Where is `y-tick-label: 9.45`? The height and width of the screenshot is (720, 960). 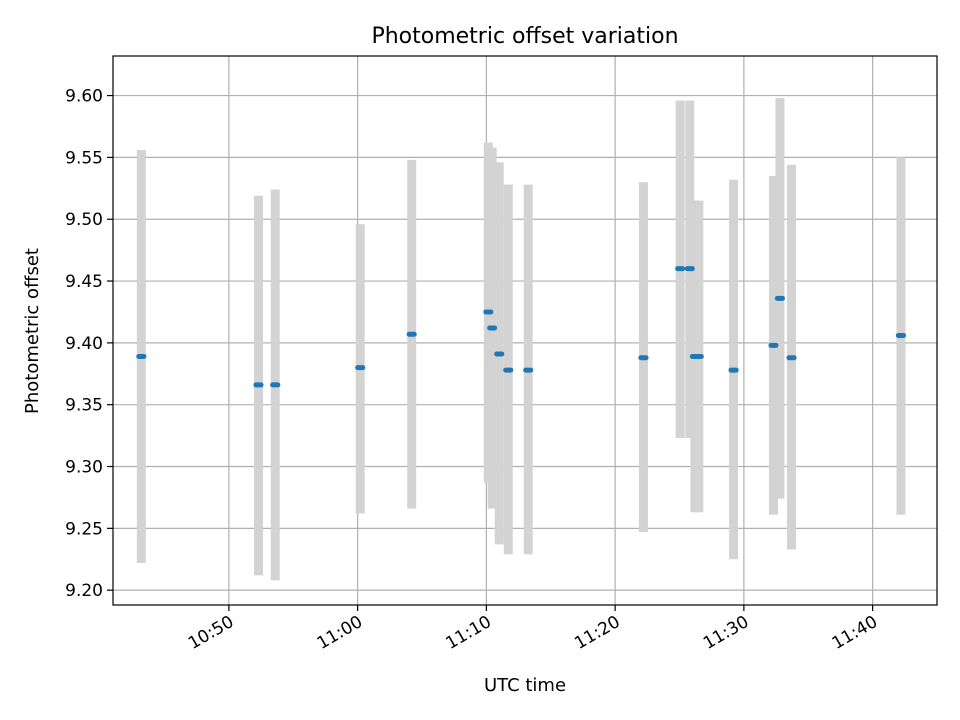
y-tick-label: 9.45 is located at coordinates (84, 282).